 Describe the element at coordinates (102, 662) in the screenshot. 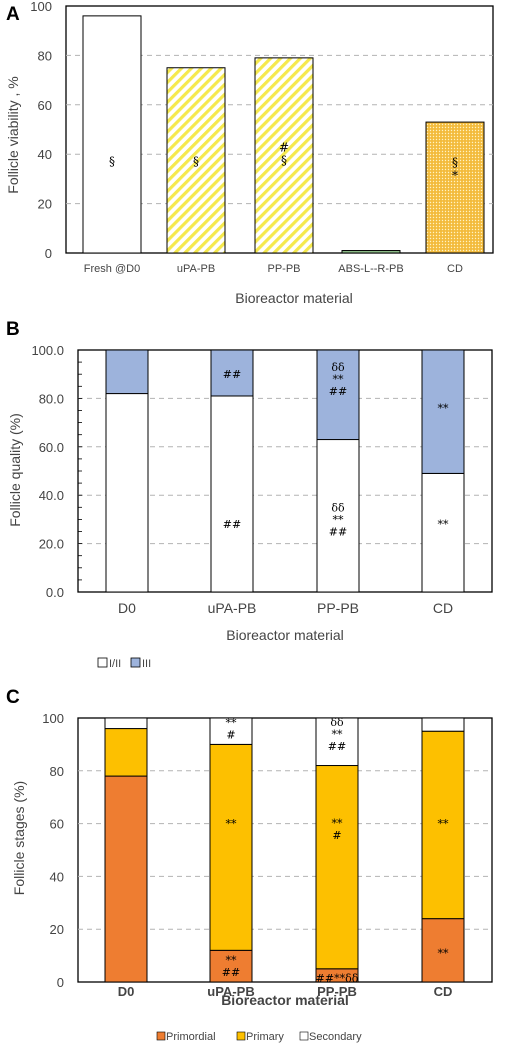

I see `legend-swatch-i-ii` at that location.